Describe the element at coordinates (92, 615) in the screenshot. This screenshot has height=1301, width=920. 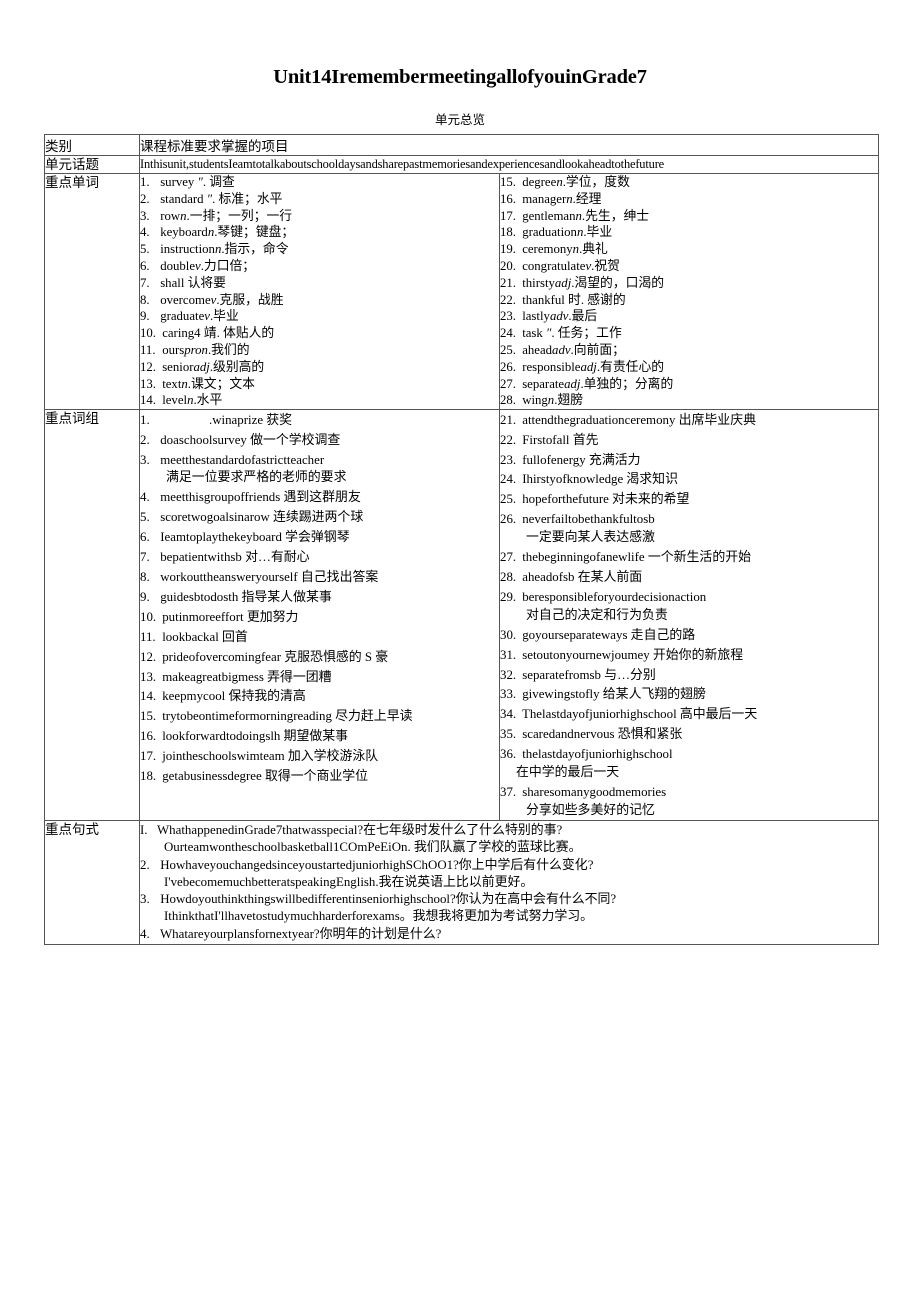
I see `row-label-key-phrases: 重点词组` at that location.